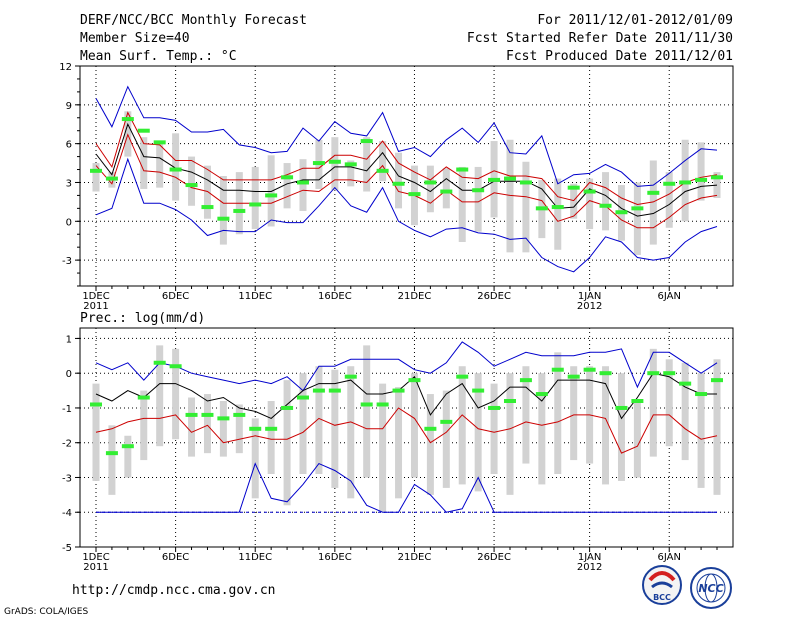 The height and width of the screenshot is (618, 800). I want to click on bcc-logo-text: BCC, so click(662, 597).